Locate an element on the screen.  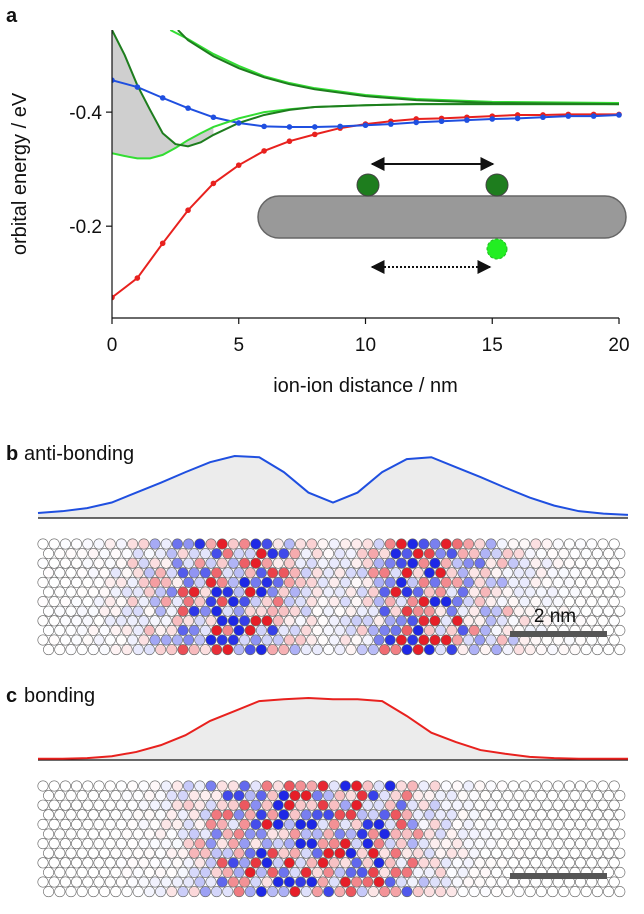
series-line is located at coordinates (394, 67).